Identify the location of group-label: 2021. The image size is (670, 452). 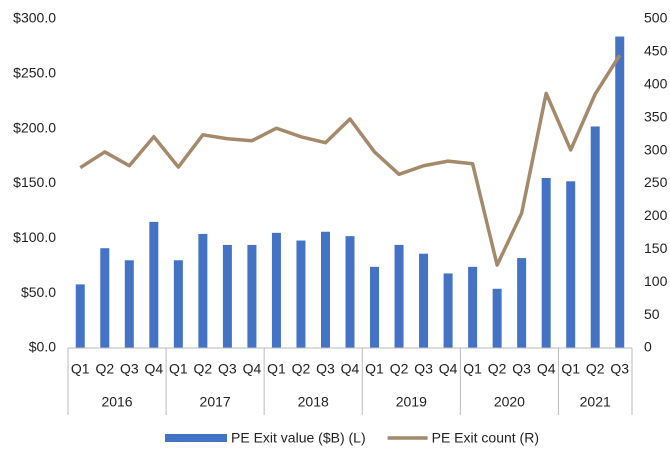
(595, 402).